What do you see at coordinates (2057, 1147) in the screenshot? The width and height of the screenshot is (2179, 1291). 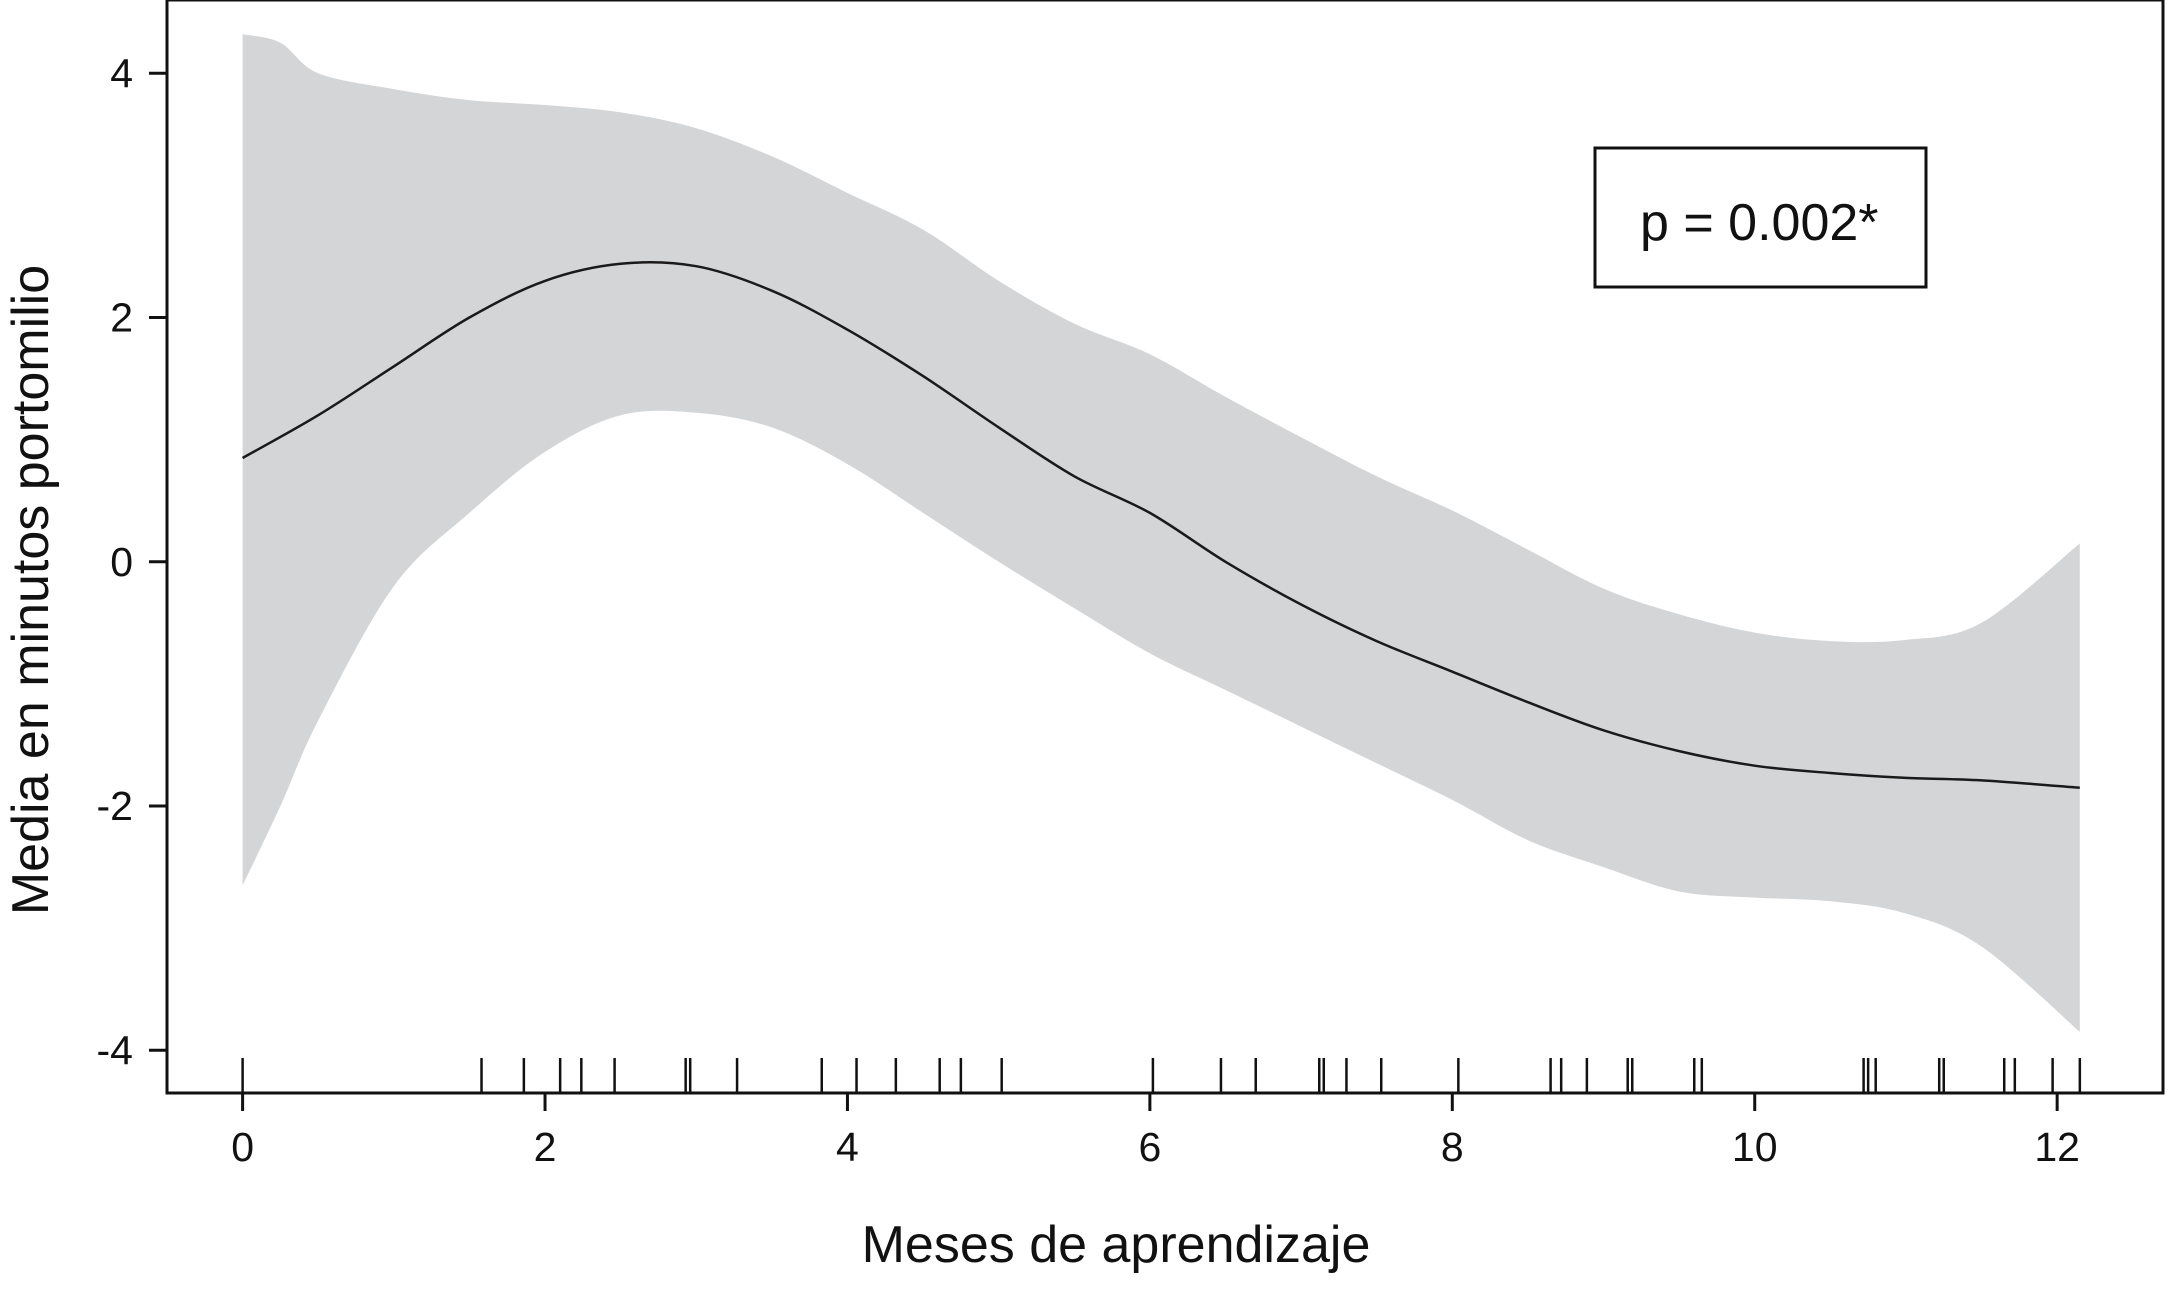 I see `x-tick-label: 12` at bounding box center [2057, 1147].